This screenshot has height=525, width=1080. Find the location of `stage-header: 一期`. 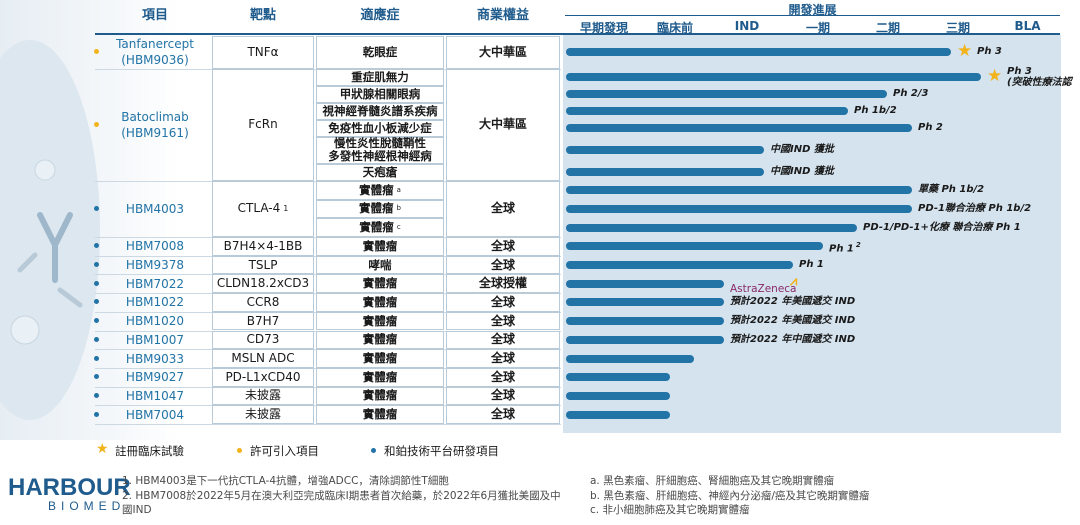

stage-header: 一期 is located at coordinates (817, 28).